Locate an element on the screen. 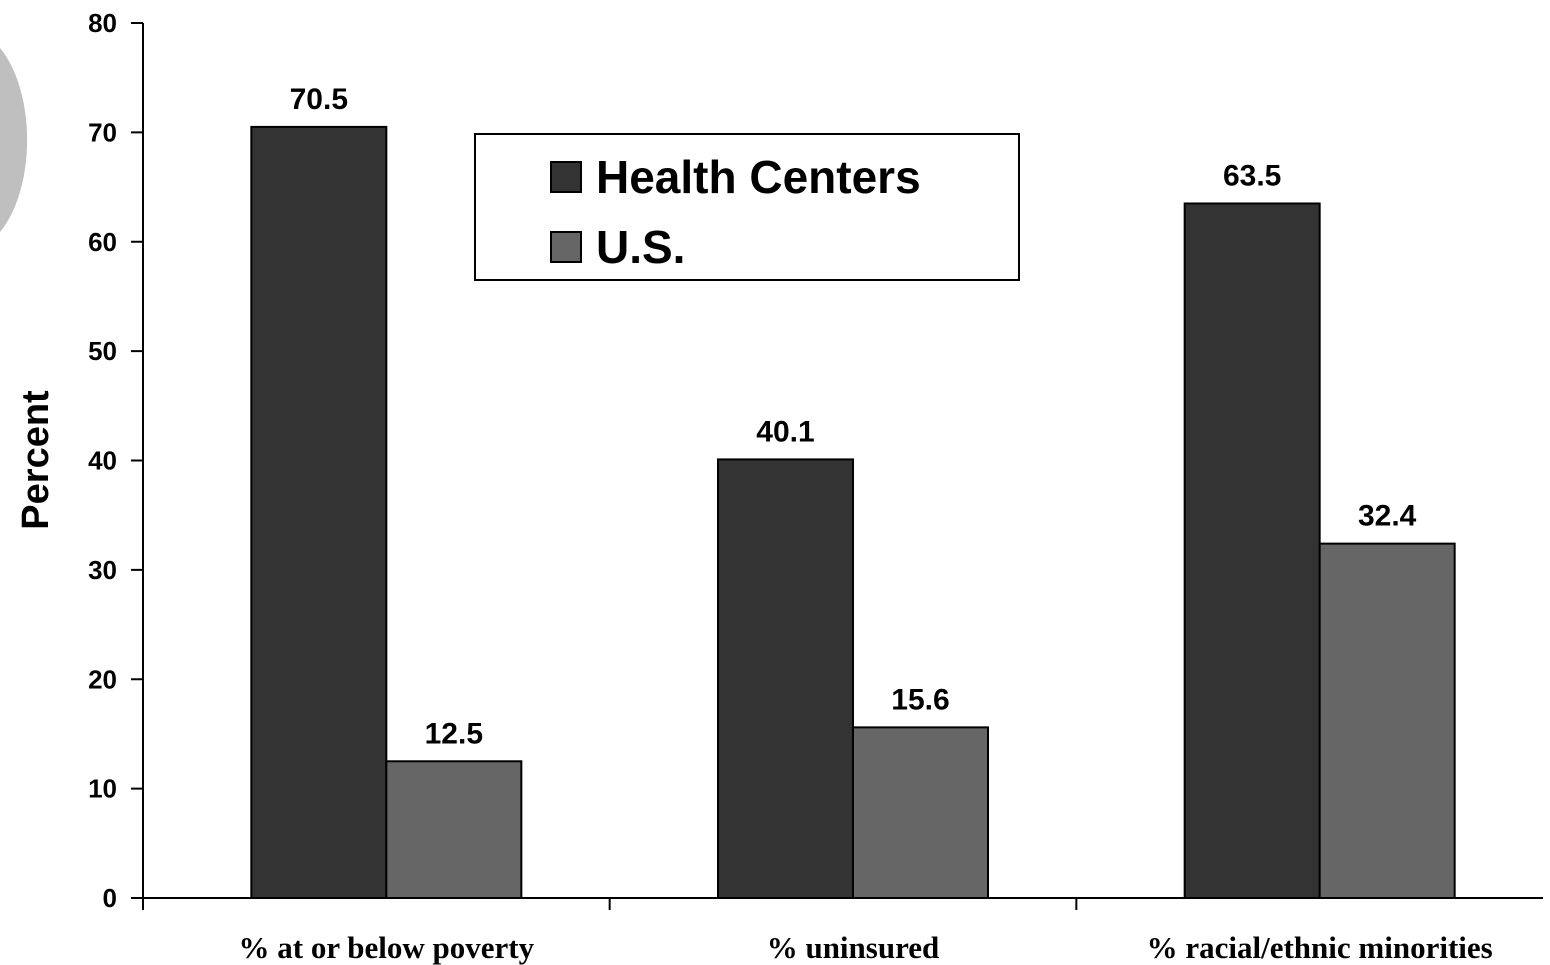 The width and height of the screenshot is (1550, 965). y-tick-label: 20 is located at coordinates (102, 679).